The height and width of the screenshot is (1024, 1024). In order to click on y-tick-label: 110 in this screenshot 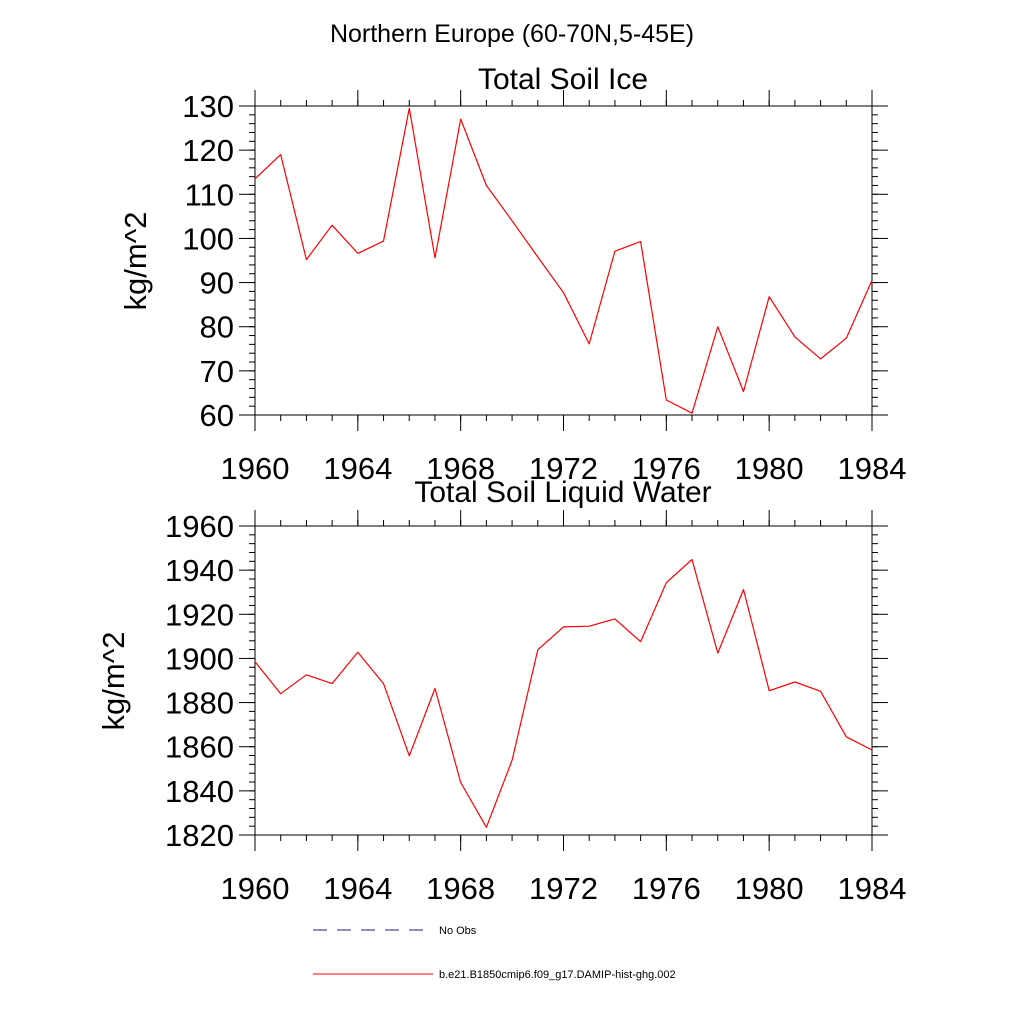, I will do `click(209, 194)`.